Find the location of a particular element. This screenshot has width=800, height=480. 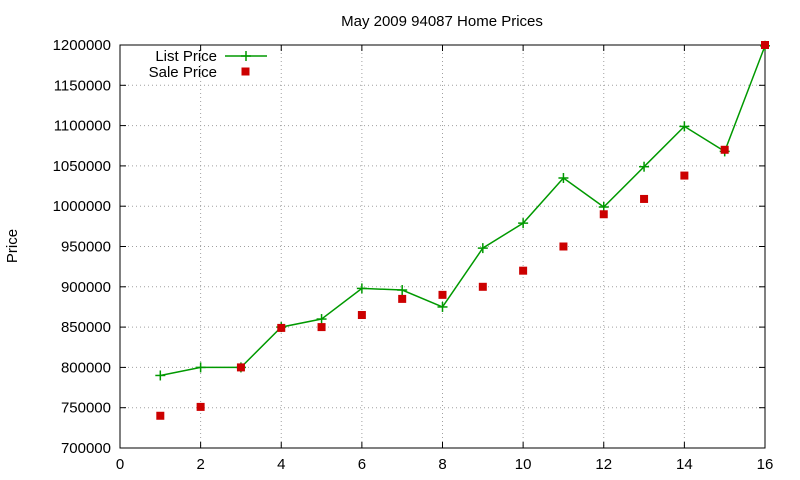

y-tick-label: 700000 is located at coordinates (86, 448).